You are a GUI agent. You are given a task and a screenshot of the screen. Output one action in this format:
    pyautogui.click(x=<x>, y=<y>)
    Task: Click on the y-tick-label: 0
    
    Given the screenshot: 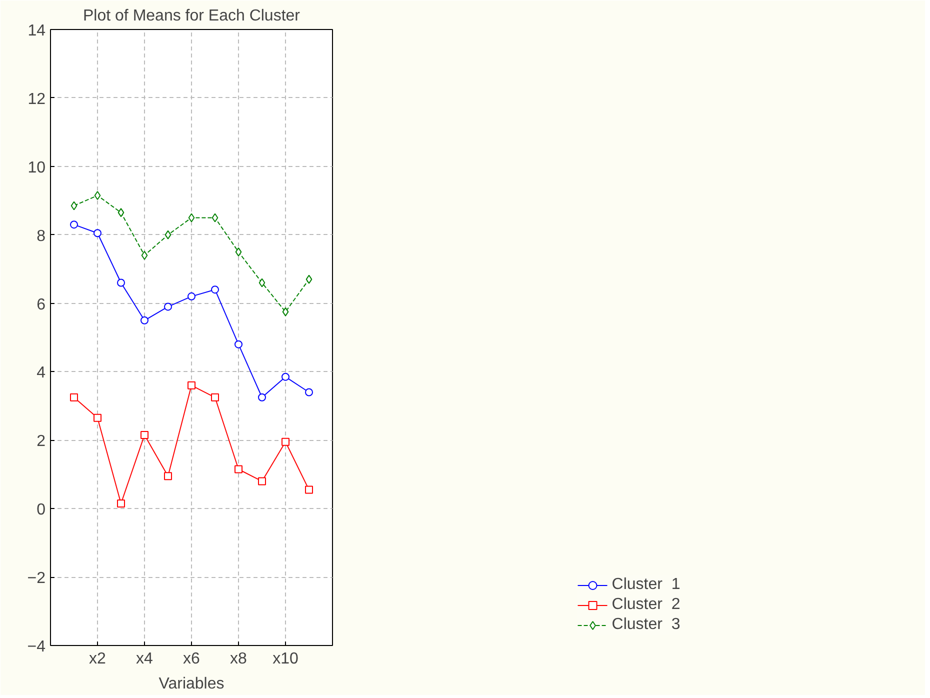 What is the action you would take?
    pyautogui.click(x=41, y=510)
    